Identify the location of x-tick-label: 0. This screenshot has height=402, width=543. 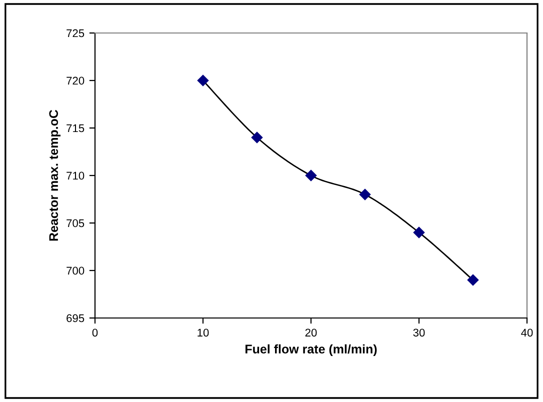
(95, 332).